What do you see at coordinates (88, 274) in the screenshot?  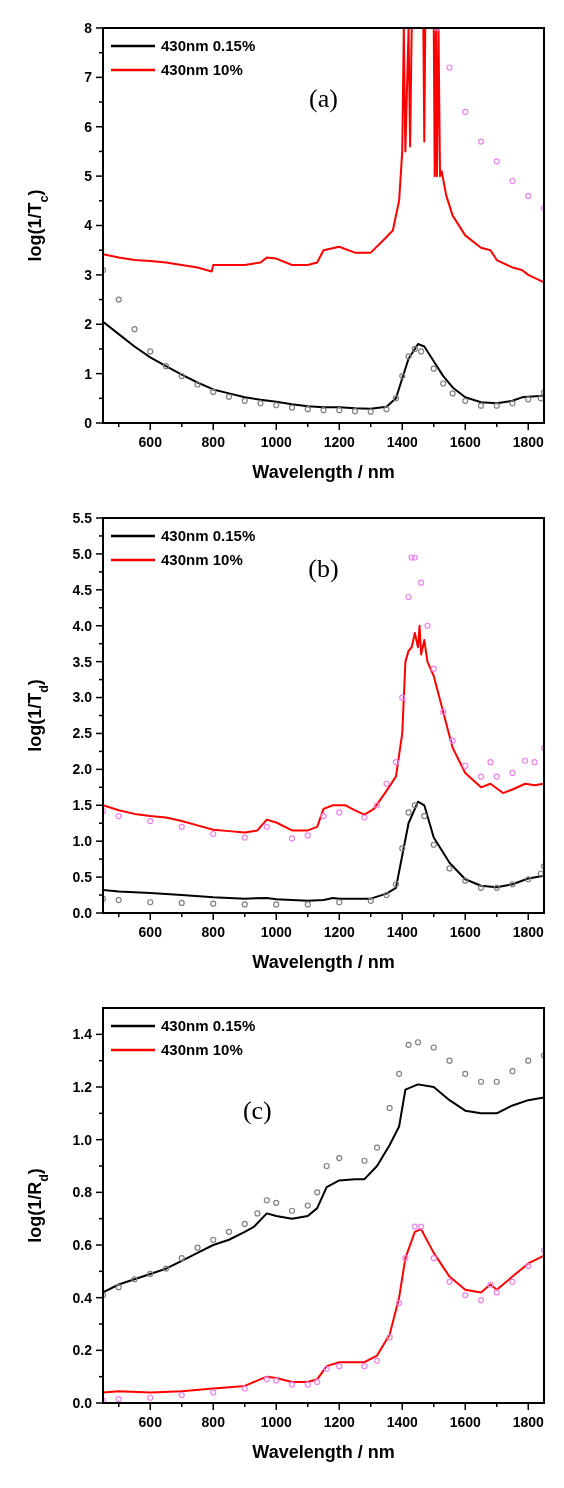 I see `y-tick-label: 3` at bounding box center [88, 274].